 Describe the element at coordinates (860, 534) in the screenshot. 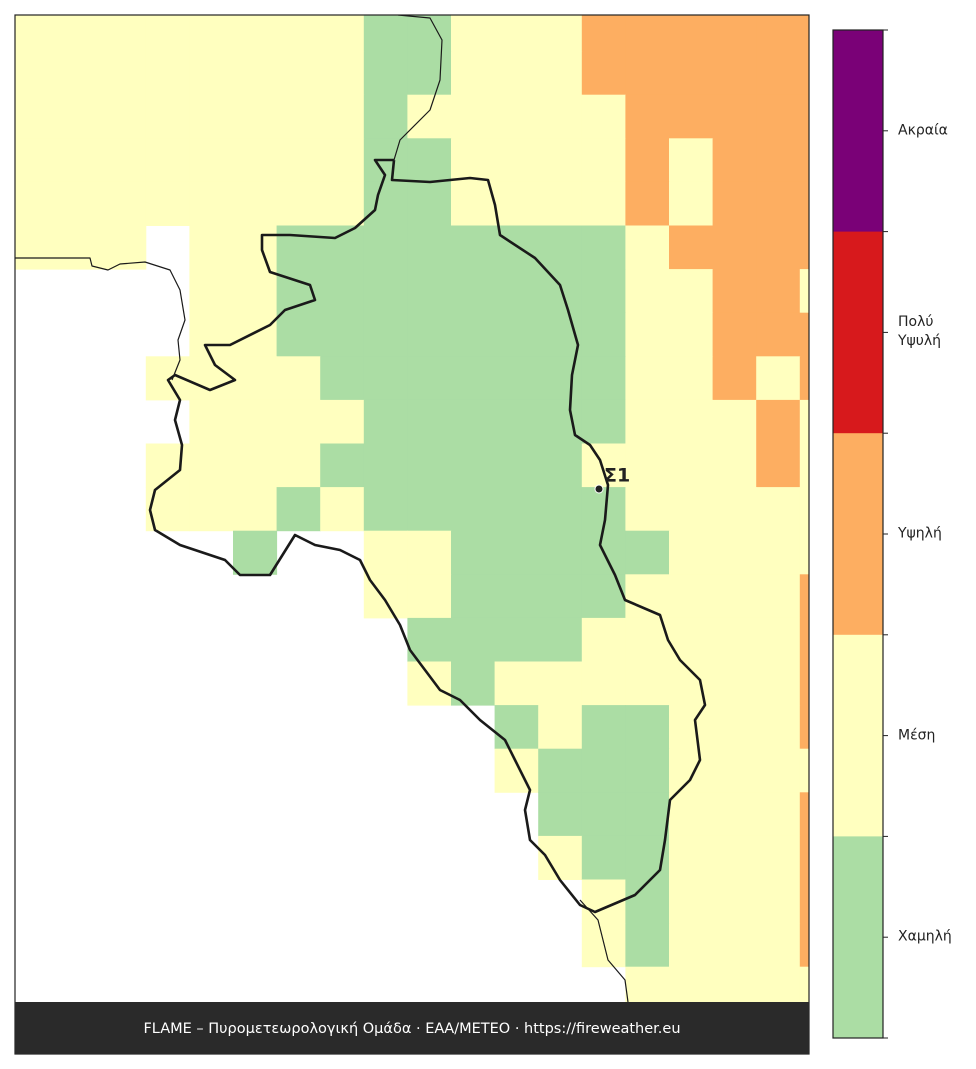

I see `colorbar` at that location.